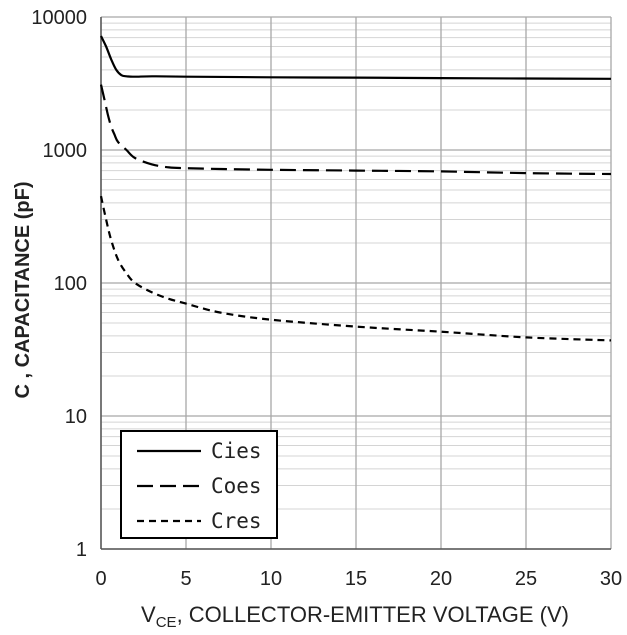 This screenshot has width=627, height=635. What do you see at coordinates (100, 579) in the screenshot?
I see `x-tick-label: 0` at bounding box center [100, 579].